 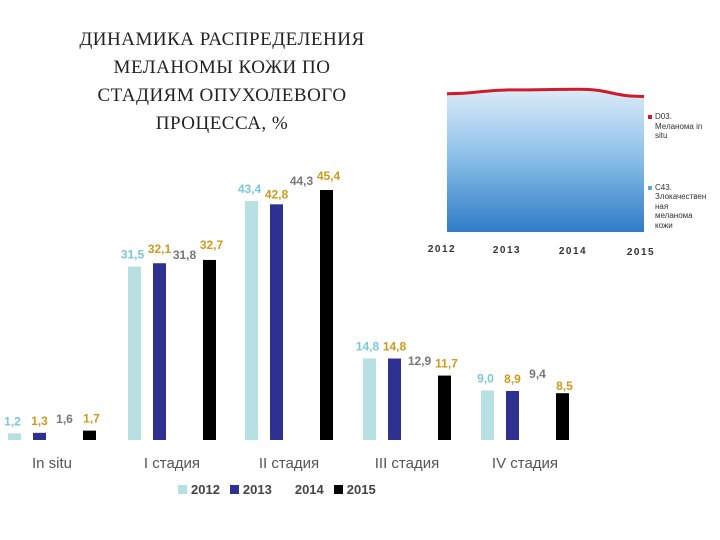 I want to click on title-line-2: МЕЛАНОМЫ КОЖИ ПО, so click(x=222, y=67).